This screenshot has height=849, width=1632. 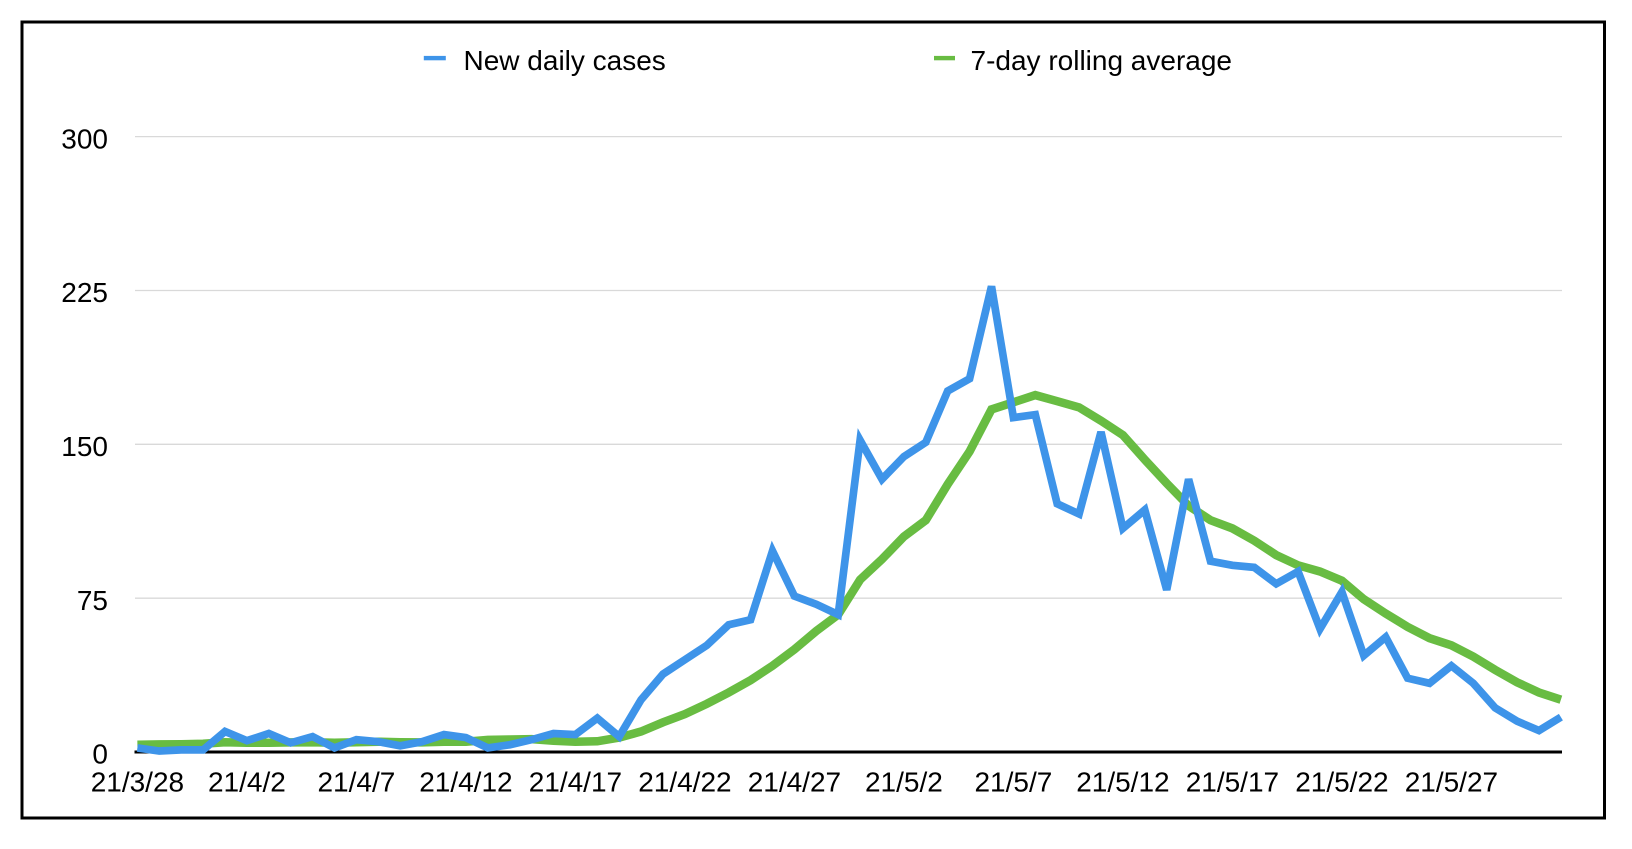 I want to click on svg-text: 21/4/22, so click(x=684, y=782).